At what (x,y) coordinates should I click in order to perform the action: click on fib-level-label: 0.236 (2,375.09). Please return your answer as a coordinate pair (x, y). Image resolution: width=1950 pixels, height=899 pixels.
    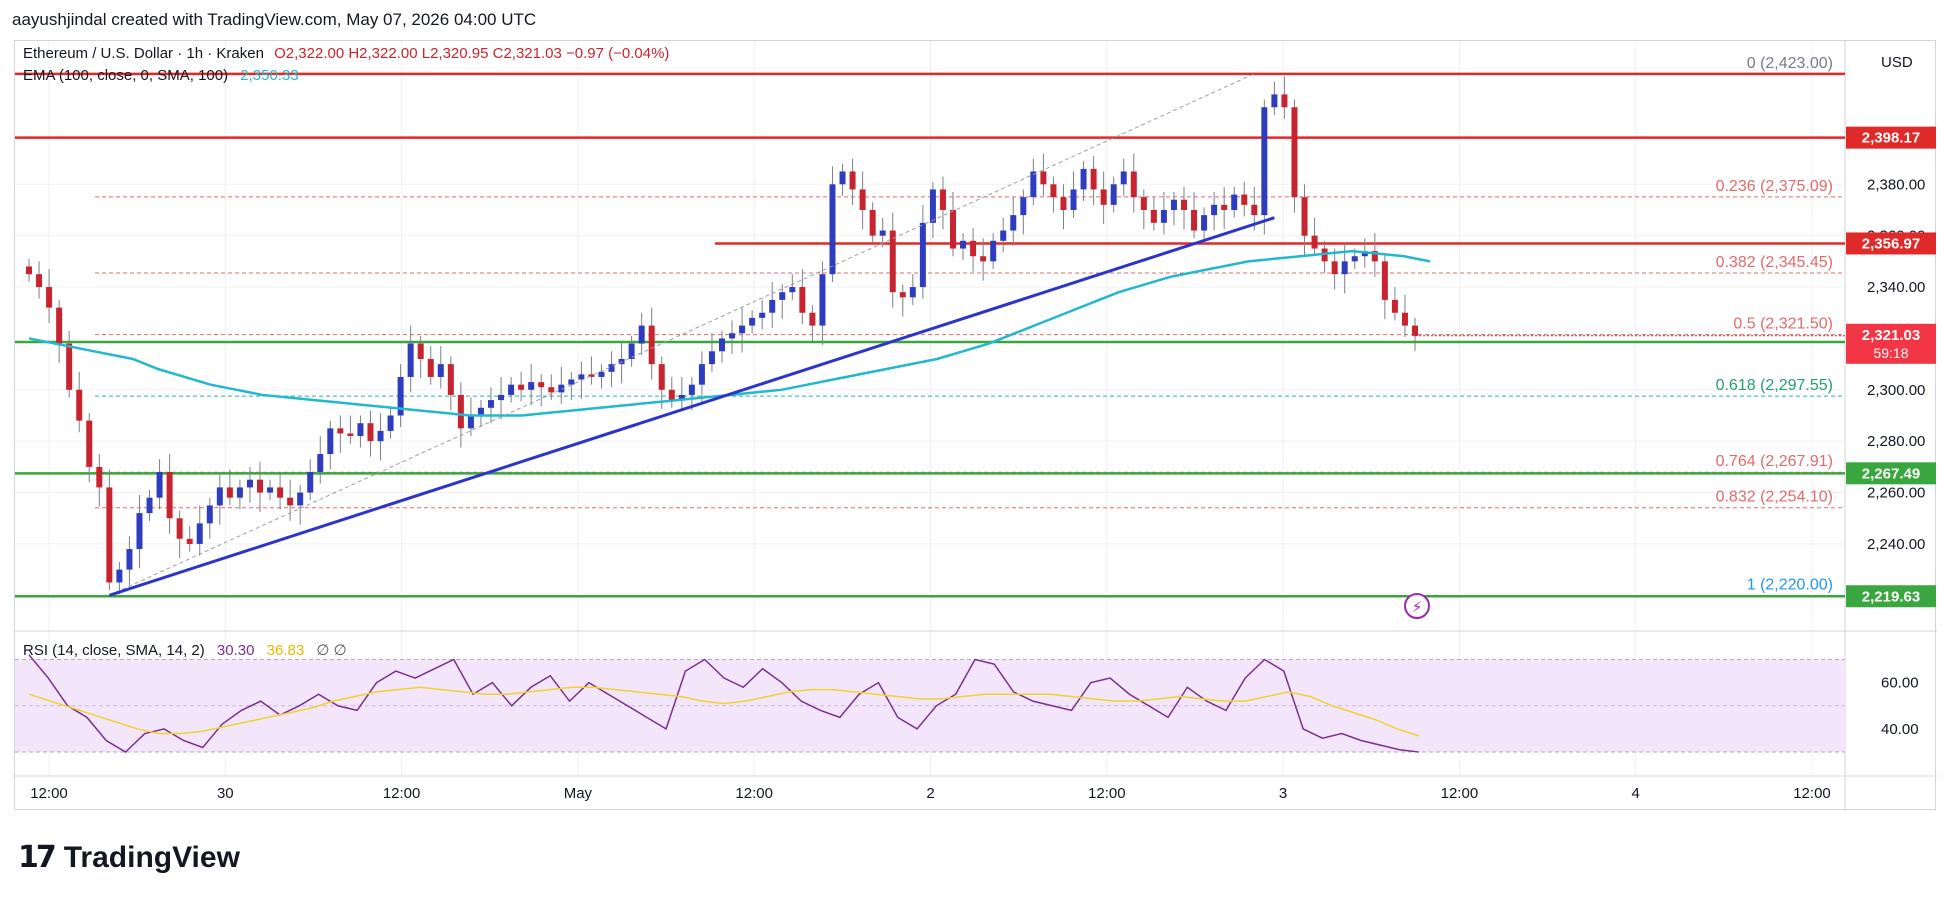
    Looking at the image, I should click on (1774, 186).